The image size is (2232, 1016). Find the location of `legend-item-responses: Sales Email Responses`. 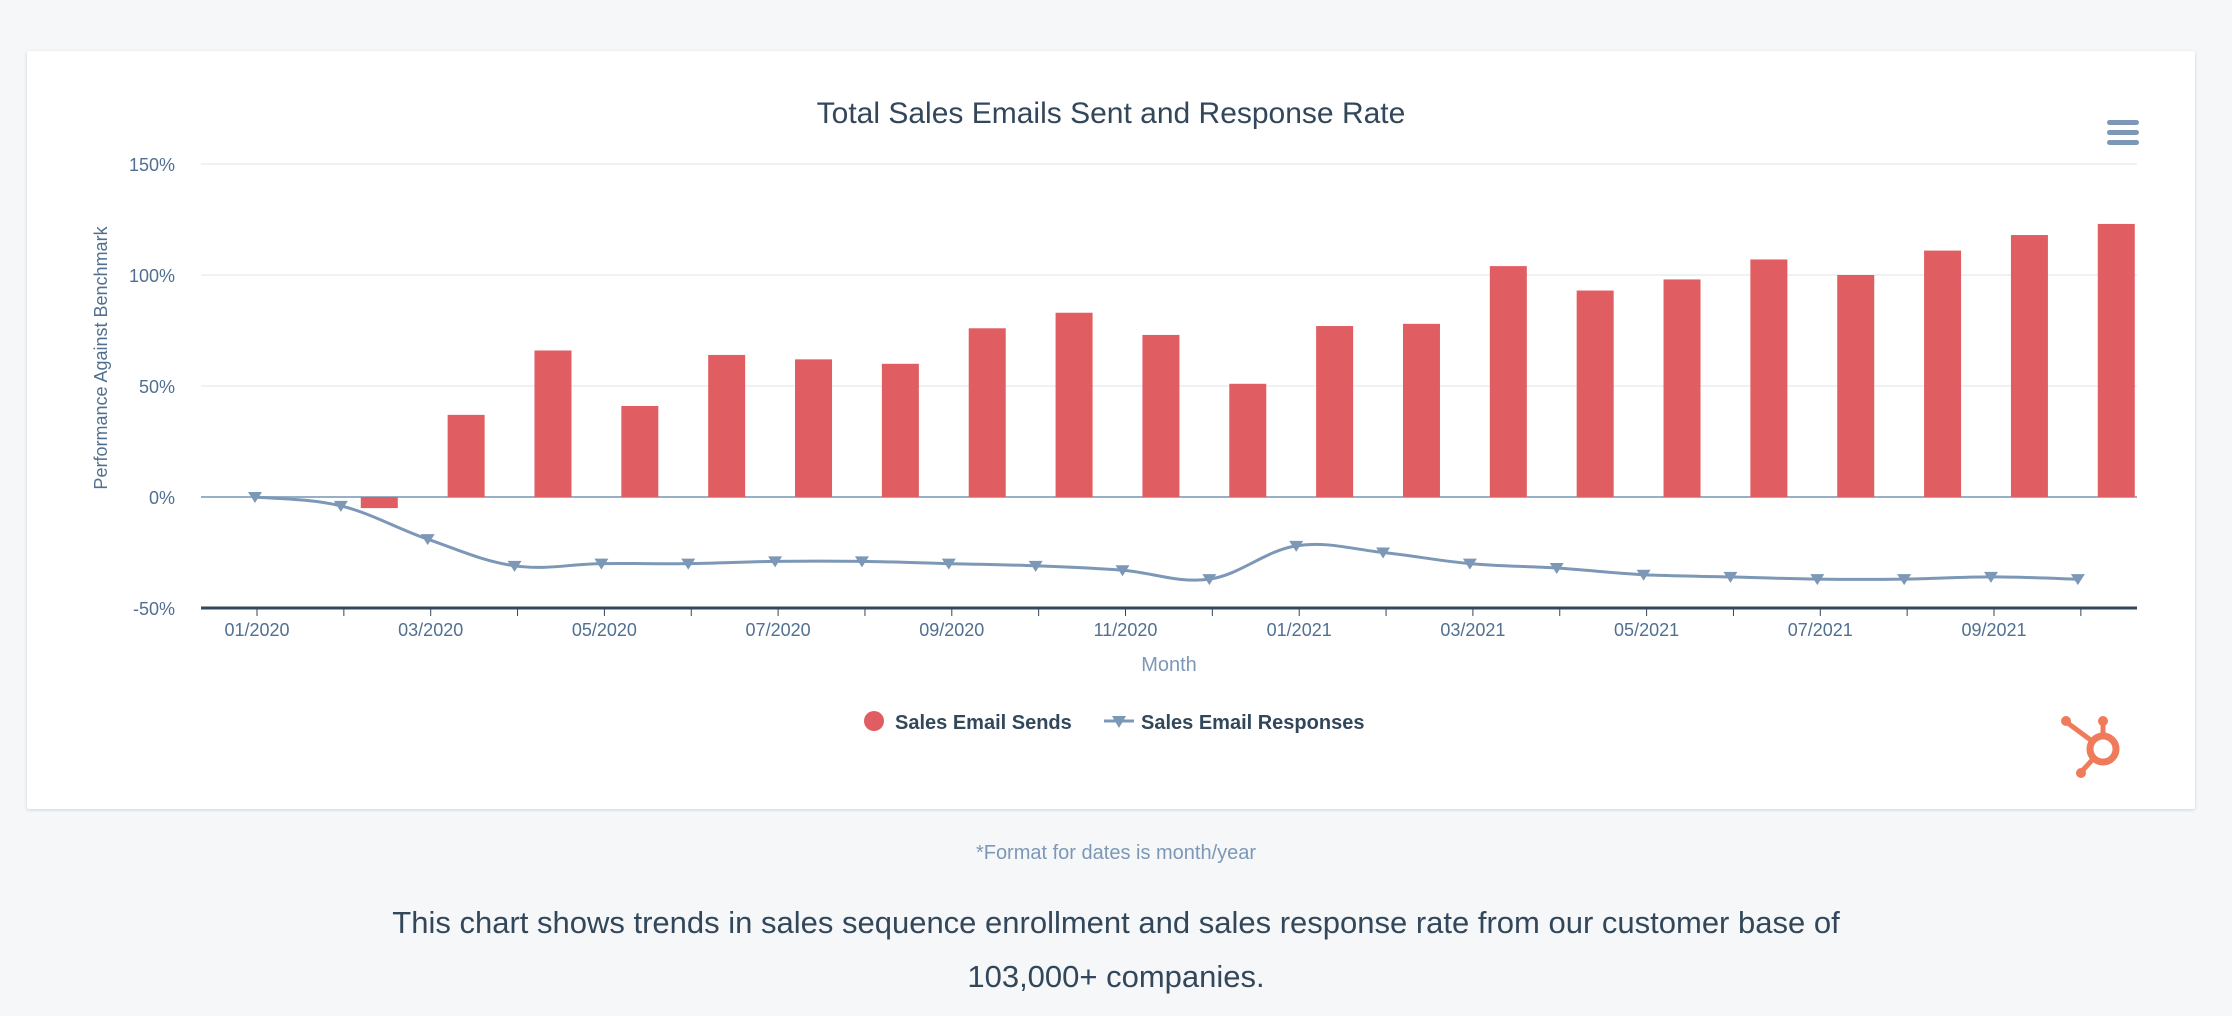

legend-item-responses: Sales Email Responses is located at coordinates (1234, 723).